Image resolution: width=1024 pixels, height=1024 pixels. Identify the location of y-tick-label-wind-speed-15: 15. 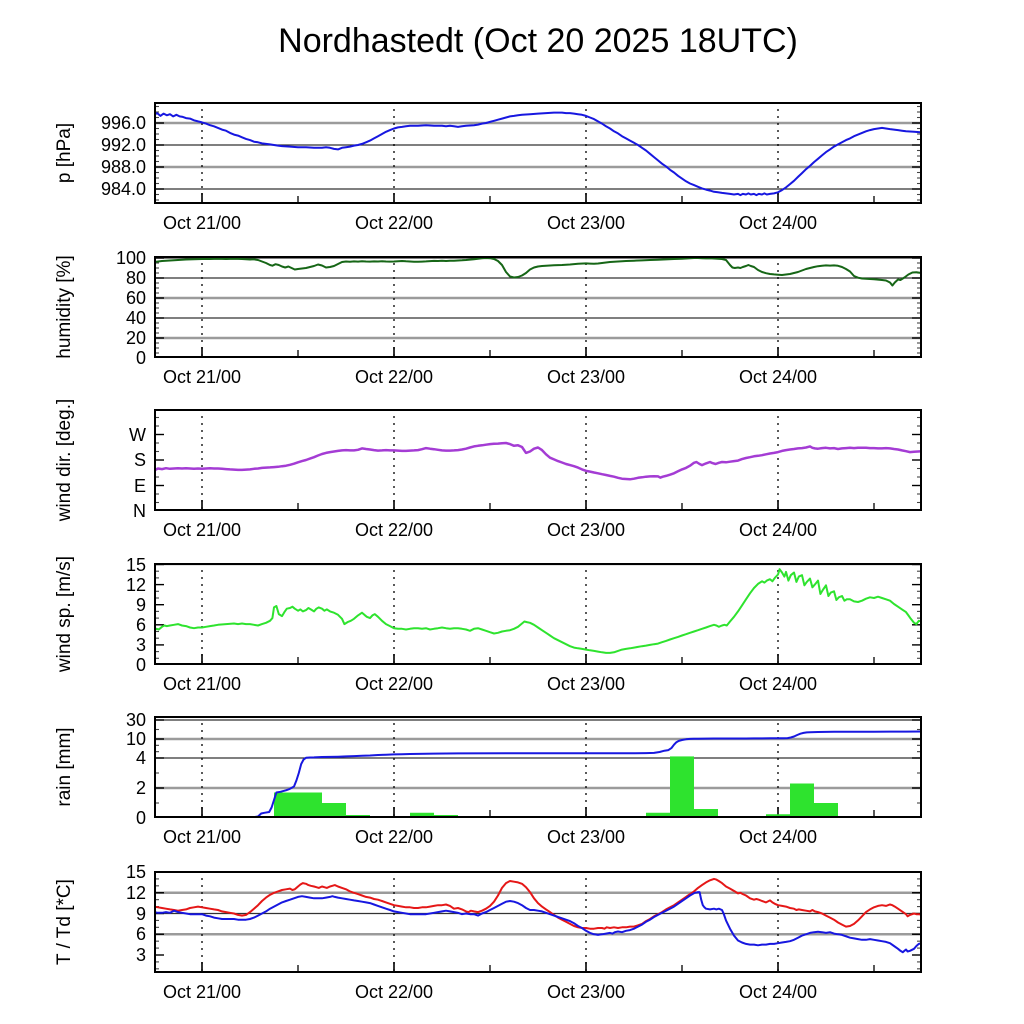
(135, 564).